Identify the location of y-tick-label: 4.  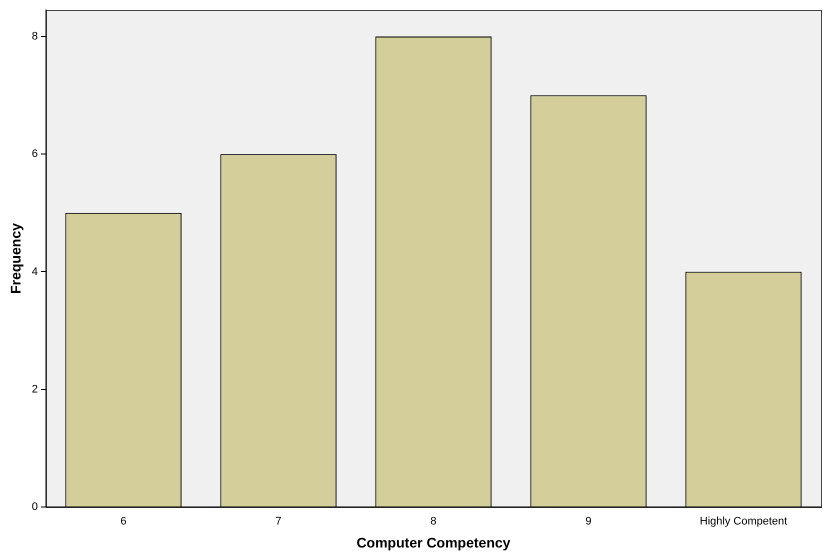
(35, 272).